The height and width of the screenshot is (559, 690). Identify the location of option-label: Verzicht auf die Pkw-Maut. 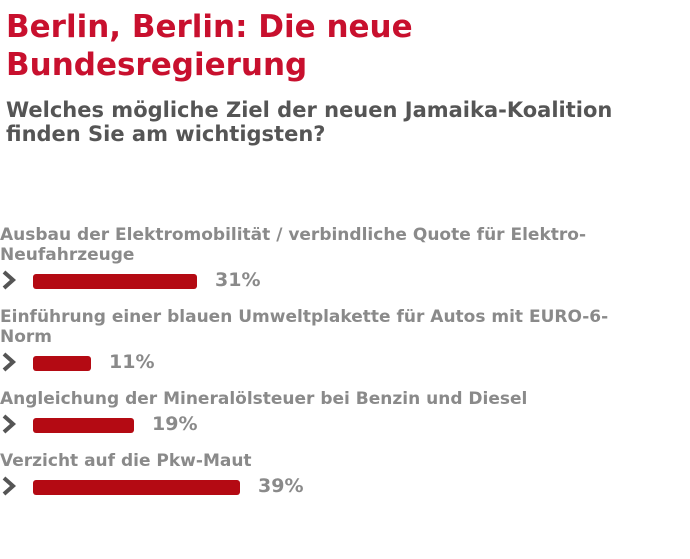
(126, 461).